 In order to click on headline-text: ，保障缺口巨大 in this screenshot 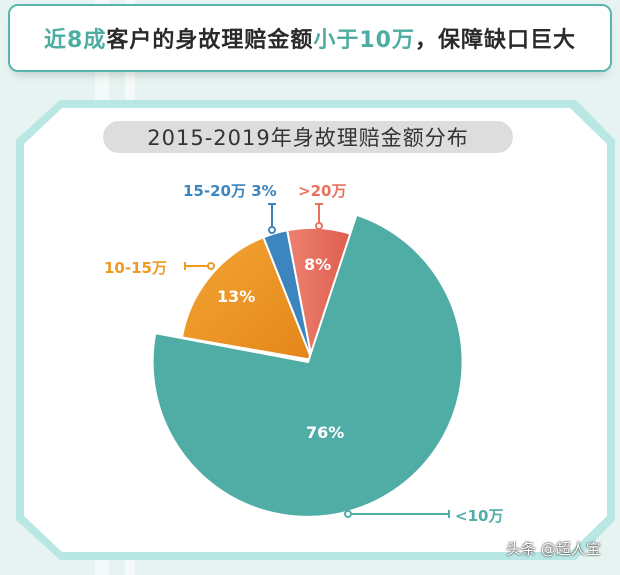, I will do `click(495, 40)`.